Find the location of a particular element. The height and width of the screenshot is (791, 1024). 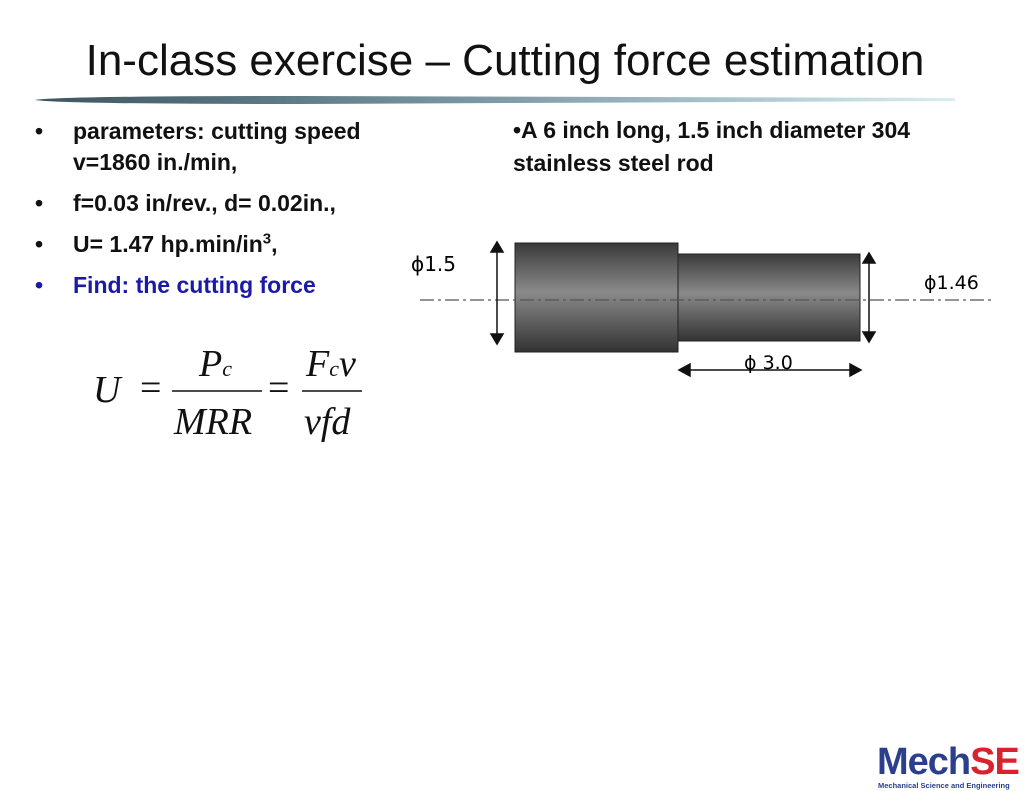

math-symbol: U is located at coordinates (107, 390).